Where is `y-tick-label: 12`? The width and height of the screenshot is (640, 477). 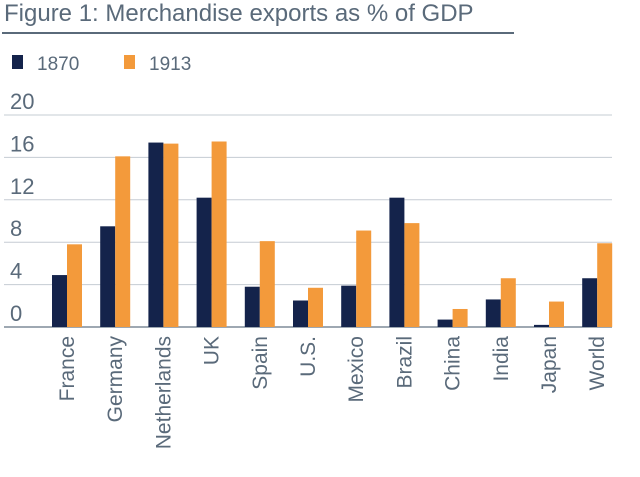 y-tick-label: 12 is located at coordinates (22, 186).